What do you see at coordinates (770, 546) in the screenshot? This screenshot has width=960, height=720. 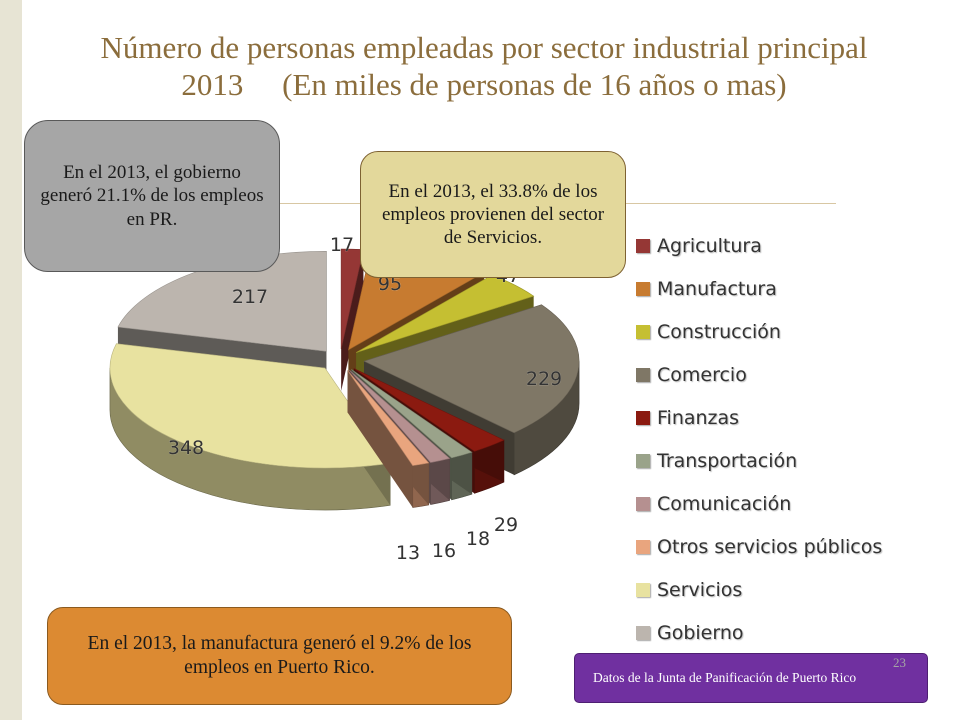 I see `legend-label: Otros servicios públicos` at bounding box center [770, 546].